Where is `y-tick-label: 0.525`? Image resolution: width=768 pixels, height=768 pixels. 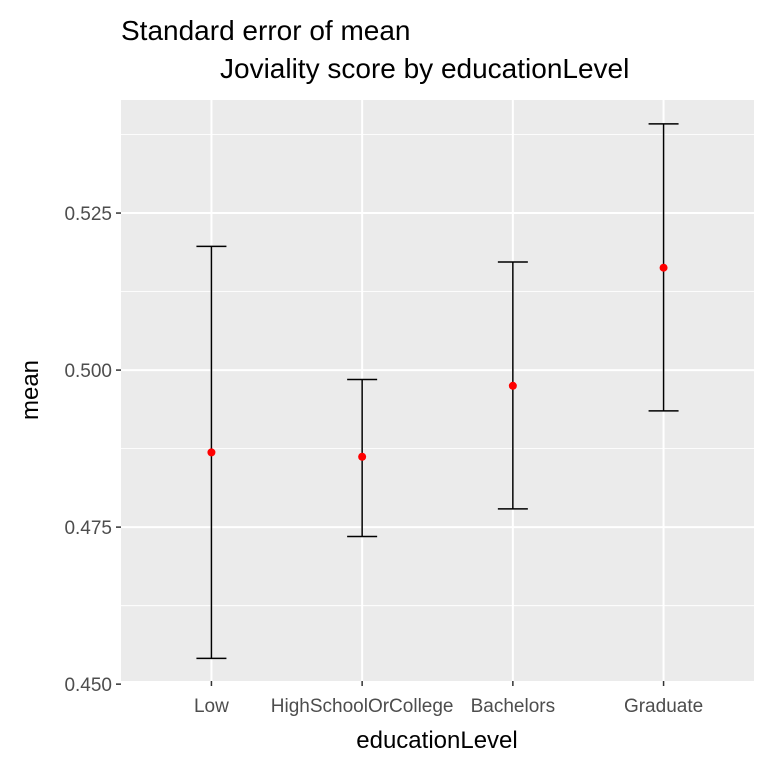 y-tick-label: 0.525 is located at coordinates (88, 214).